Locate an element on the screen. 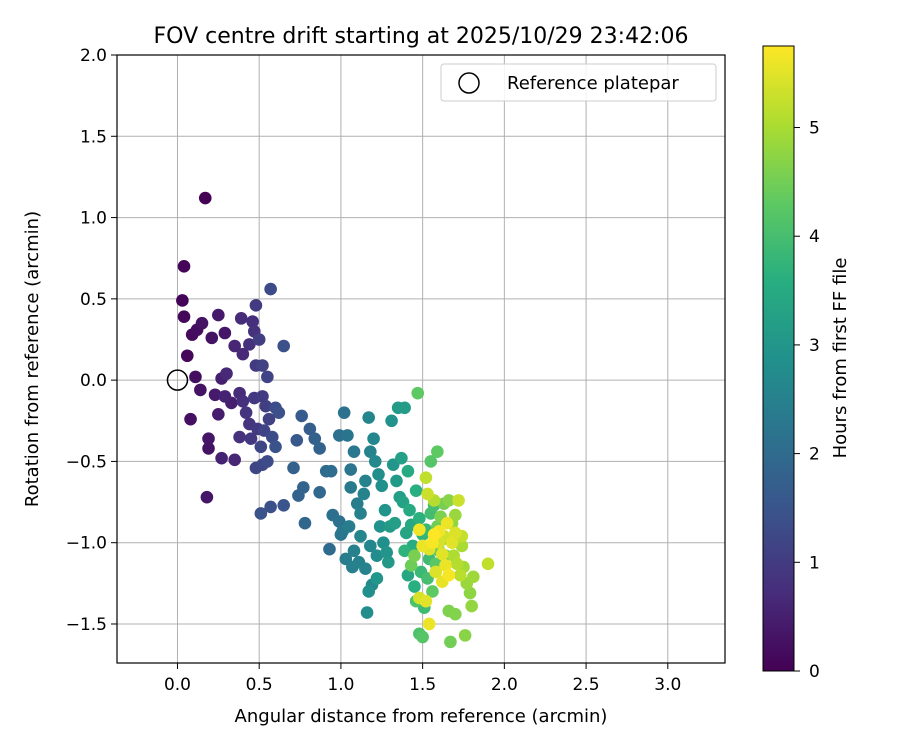 This screenshot has width=900, height=750. y-tick-label: −1.5 is located at coordinates (86, 625).